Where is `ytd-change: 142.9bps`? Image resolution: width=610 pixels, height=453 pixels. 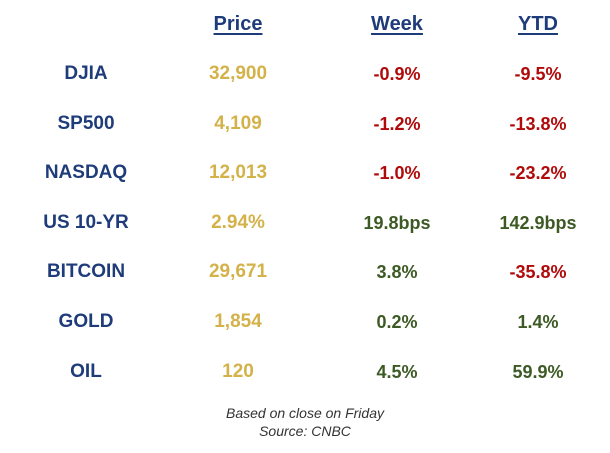
ytd-change: 142.9bps is located at coordinates (538, 223).